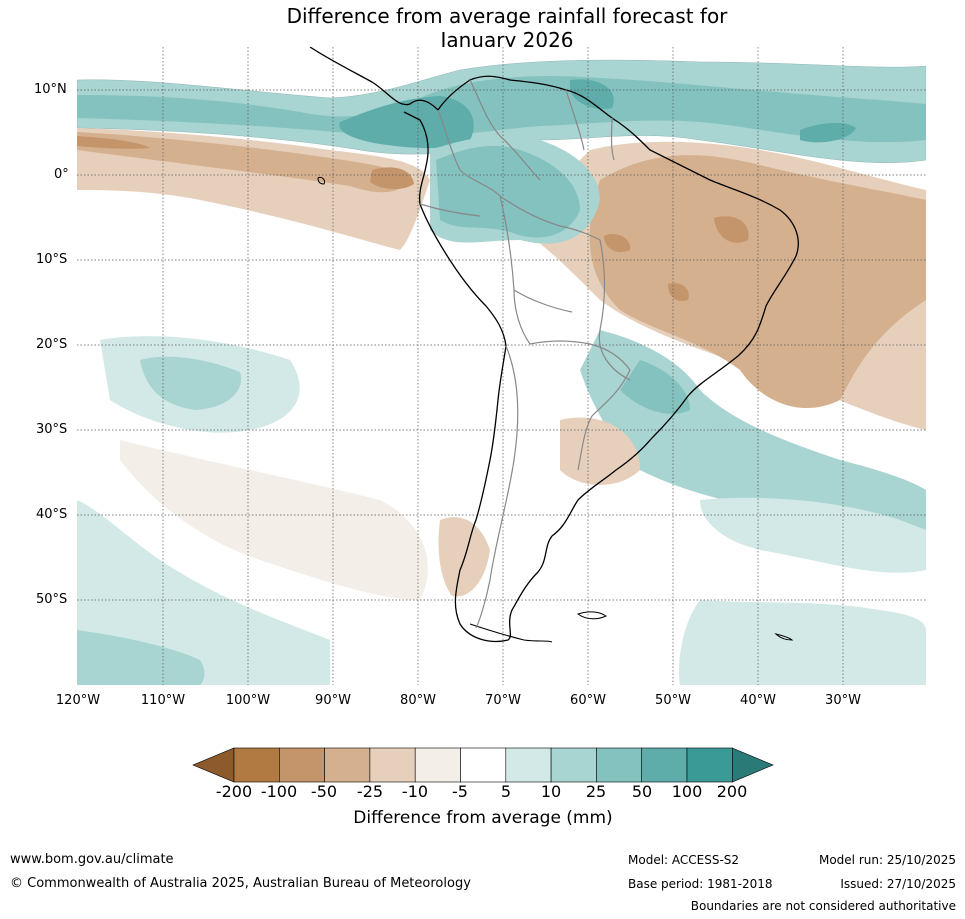 Image resolution: width=965 pixels, height=919 pixels. I want to click on coastline-tierra-del-fuego, so click(511, 633).